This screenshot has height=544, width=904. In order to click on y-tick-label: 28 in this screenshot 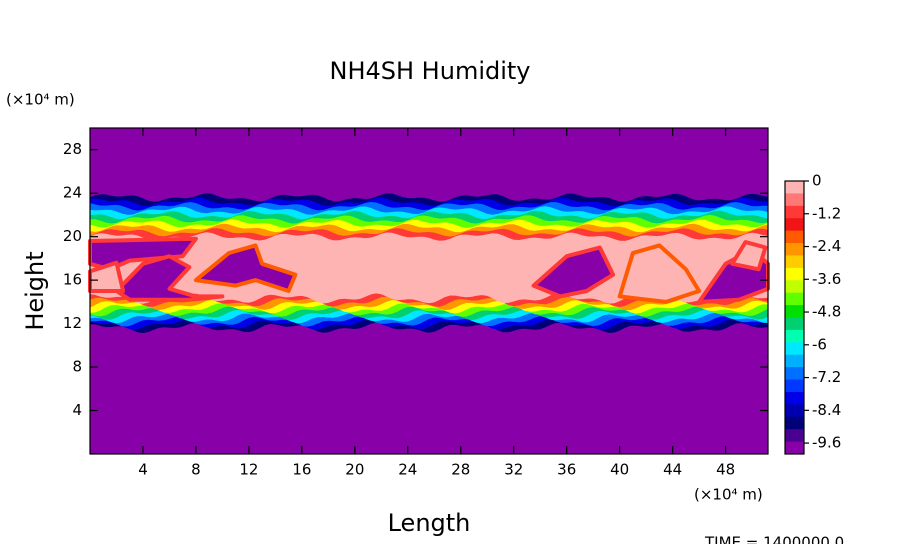, I will do `click(72, 149)`.